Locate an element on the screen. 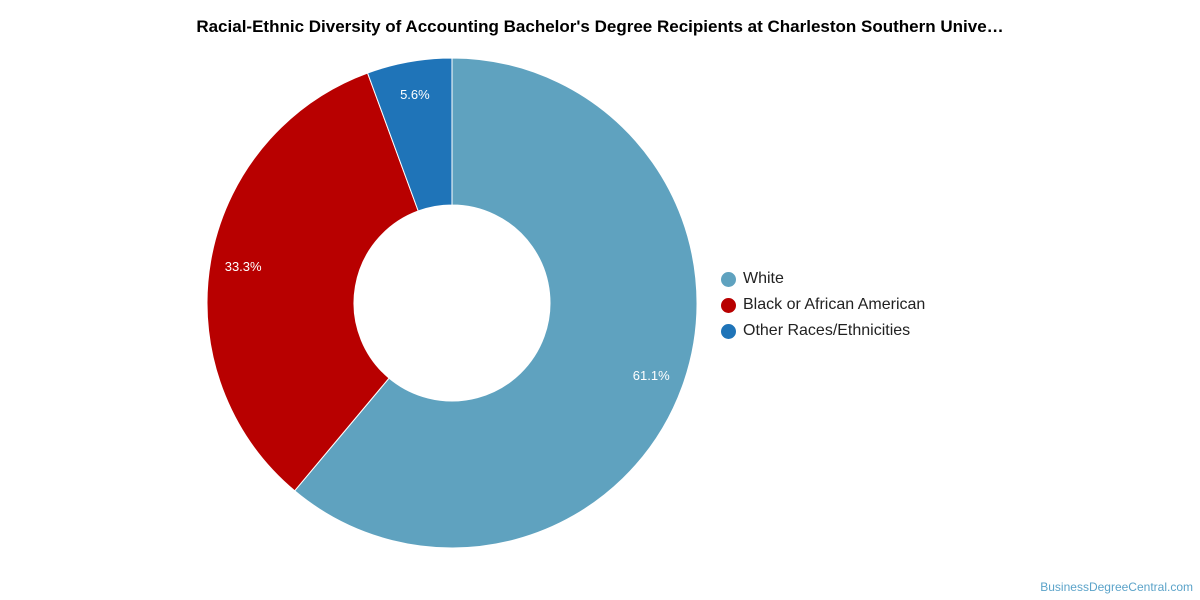  legend-label-black-or-african-american: Black or African American is located at coordinates (834, 304).